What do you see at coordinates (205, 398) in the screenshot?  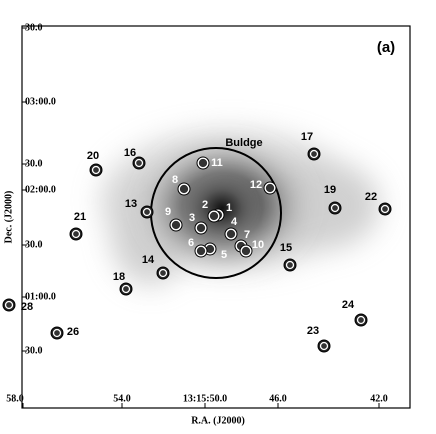 I see `x-tick-label: 13:15:50.0` at bounding box center [205, 398].